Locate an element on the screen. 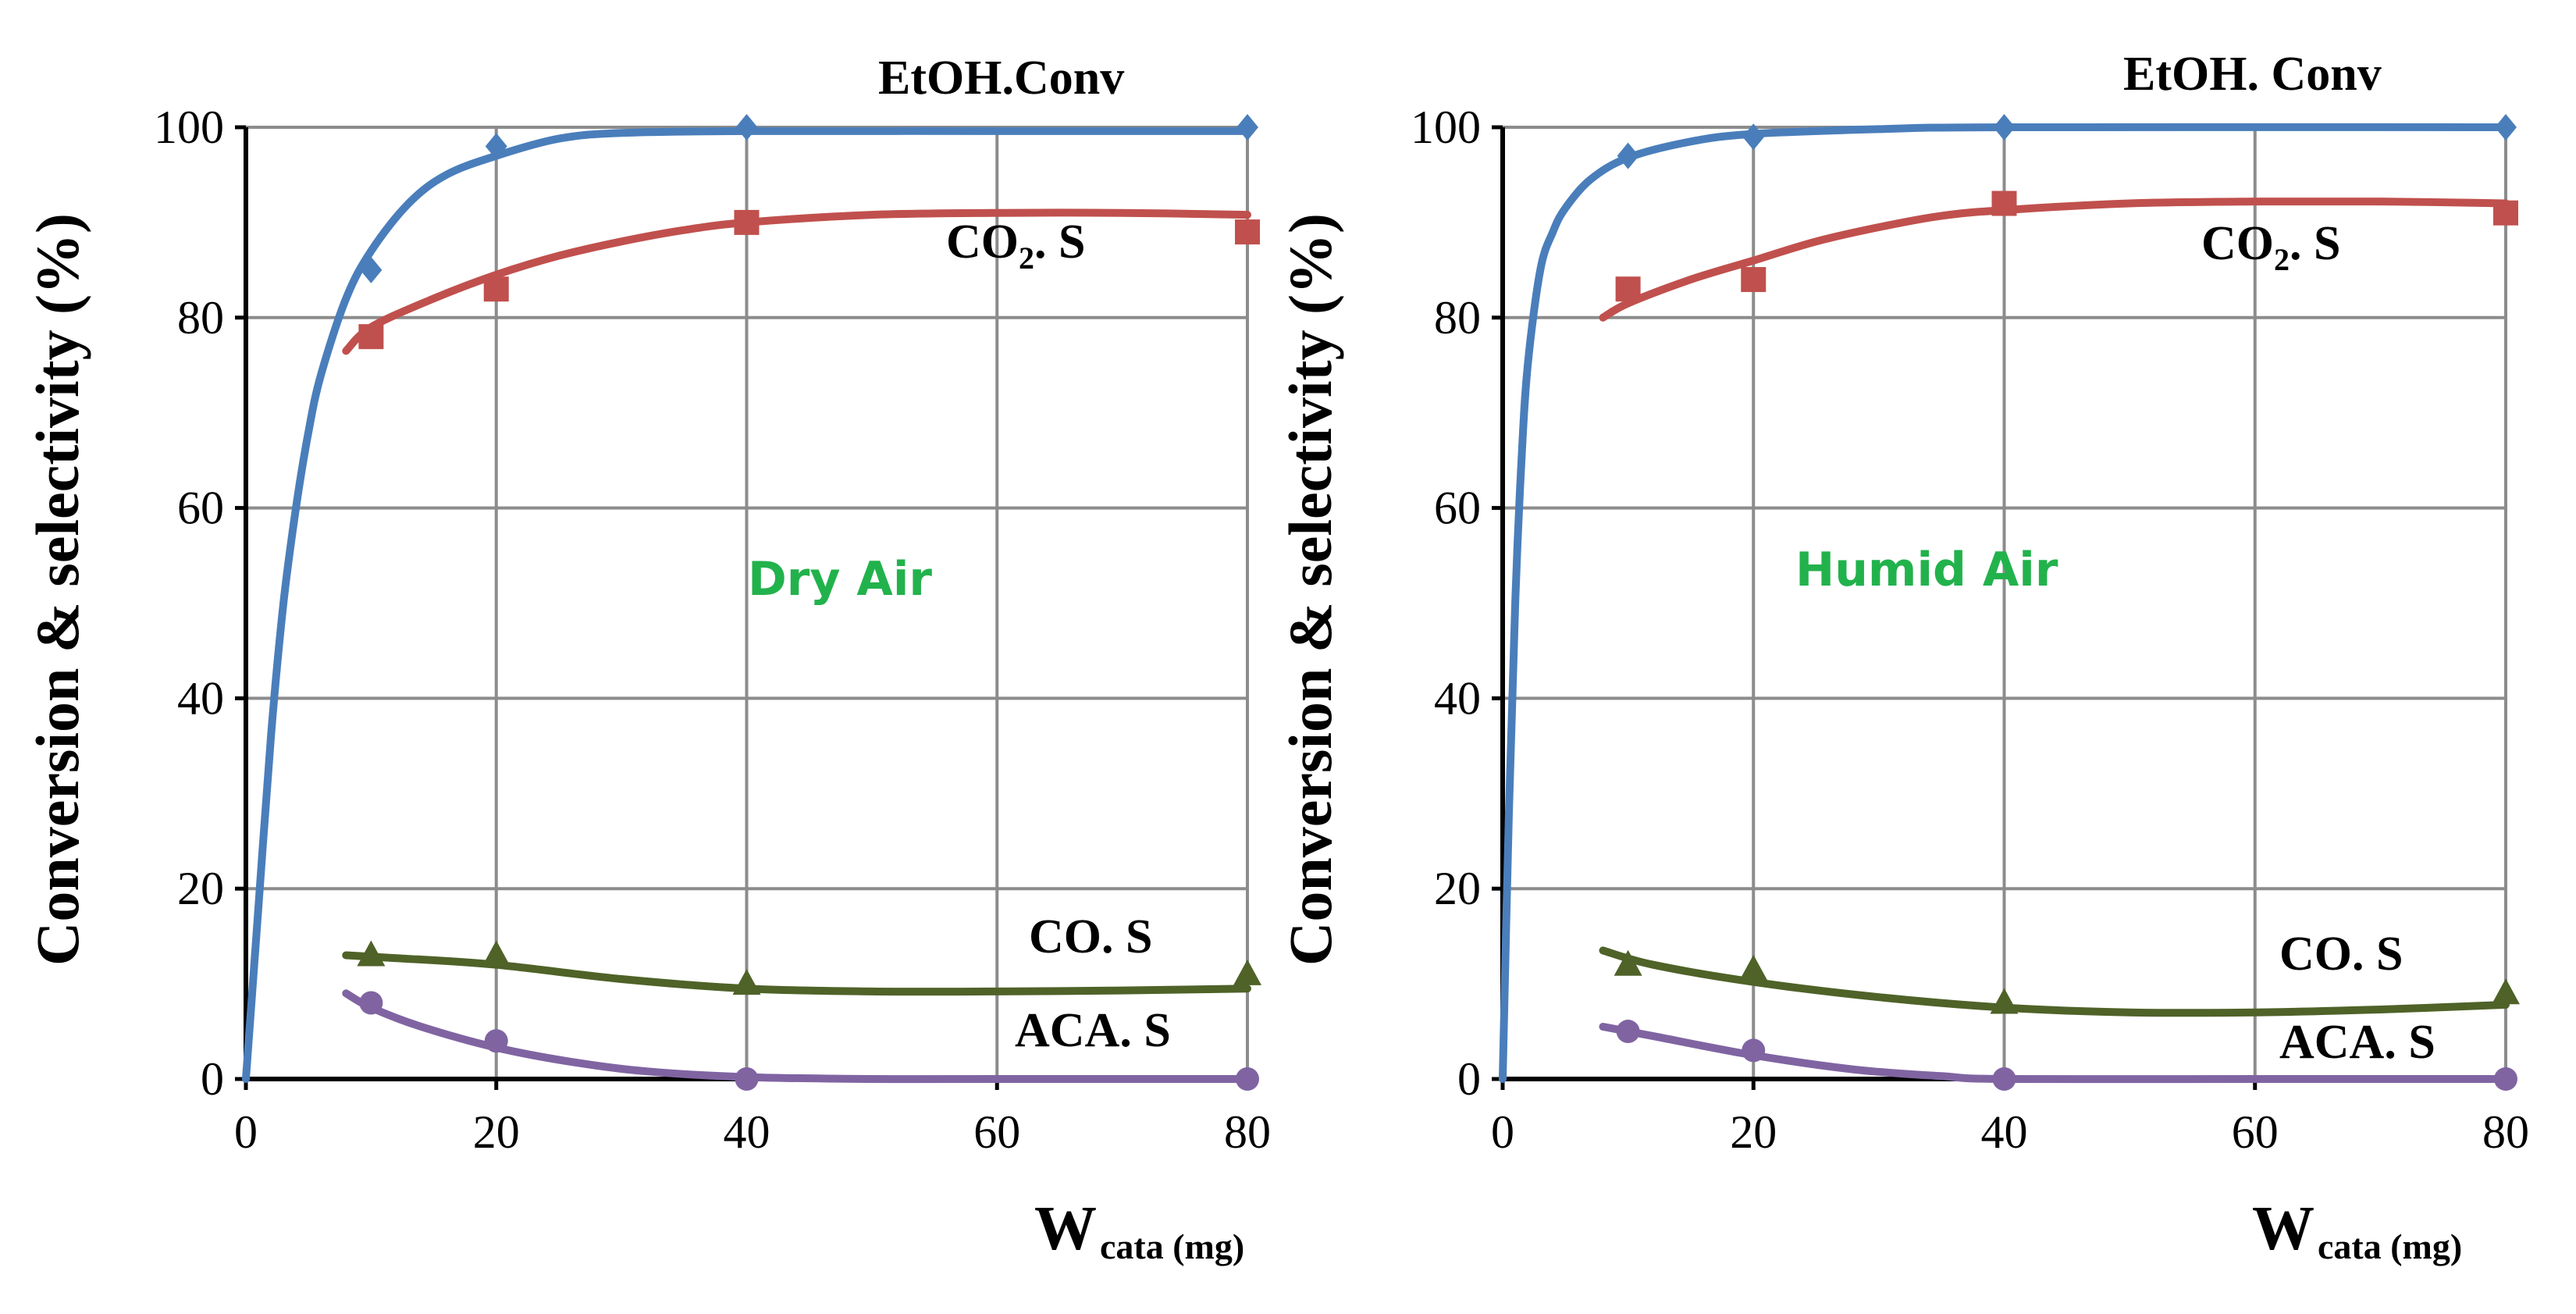  aca-series-label-main: ACA. S is located at coordinates (1093, 1030).